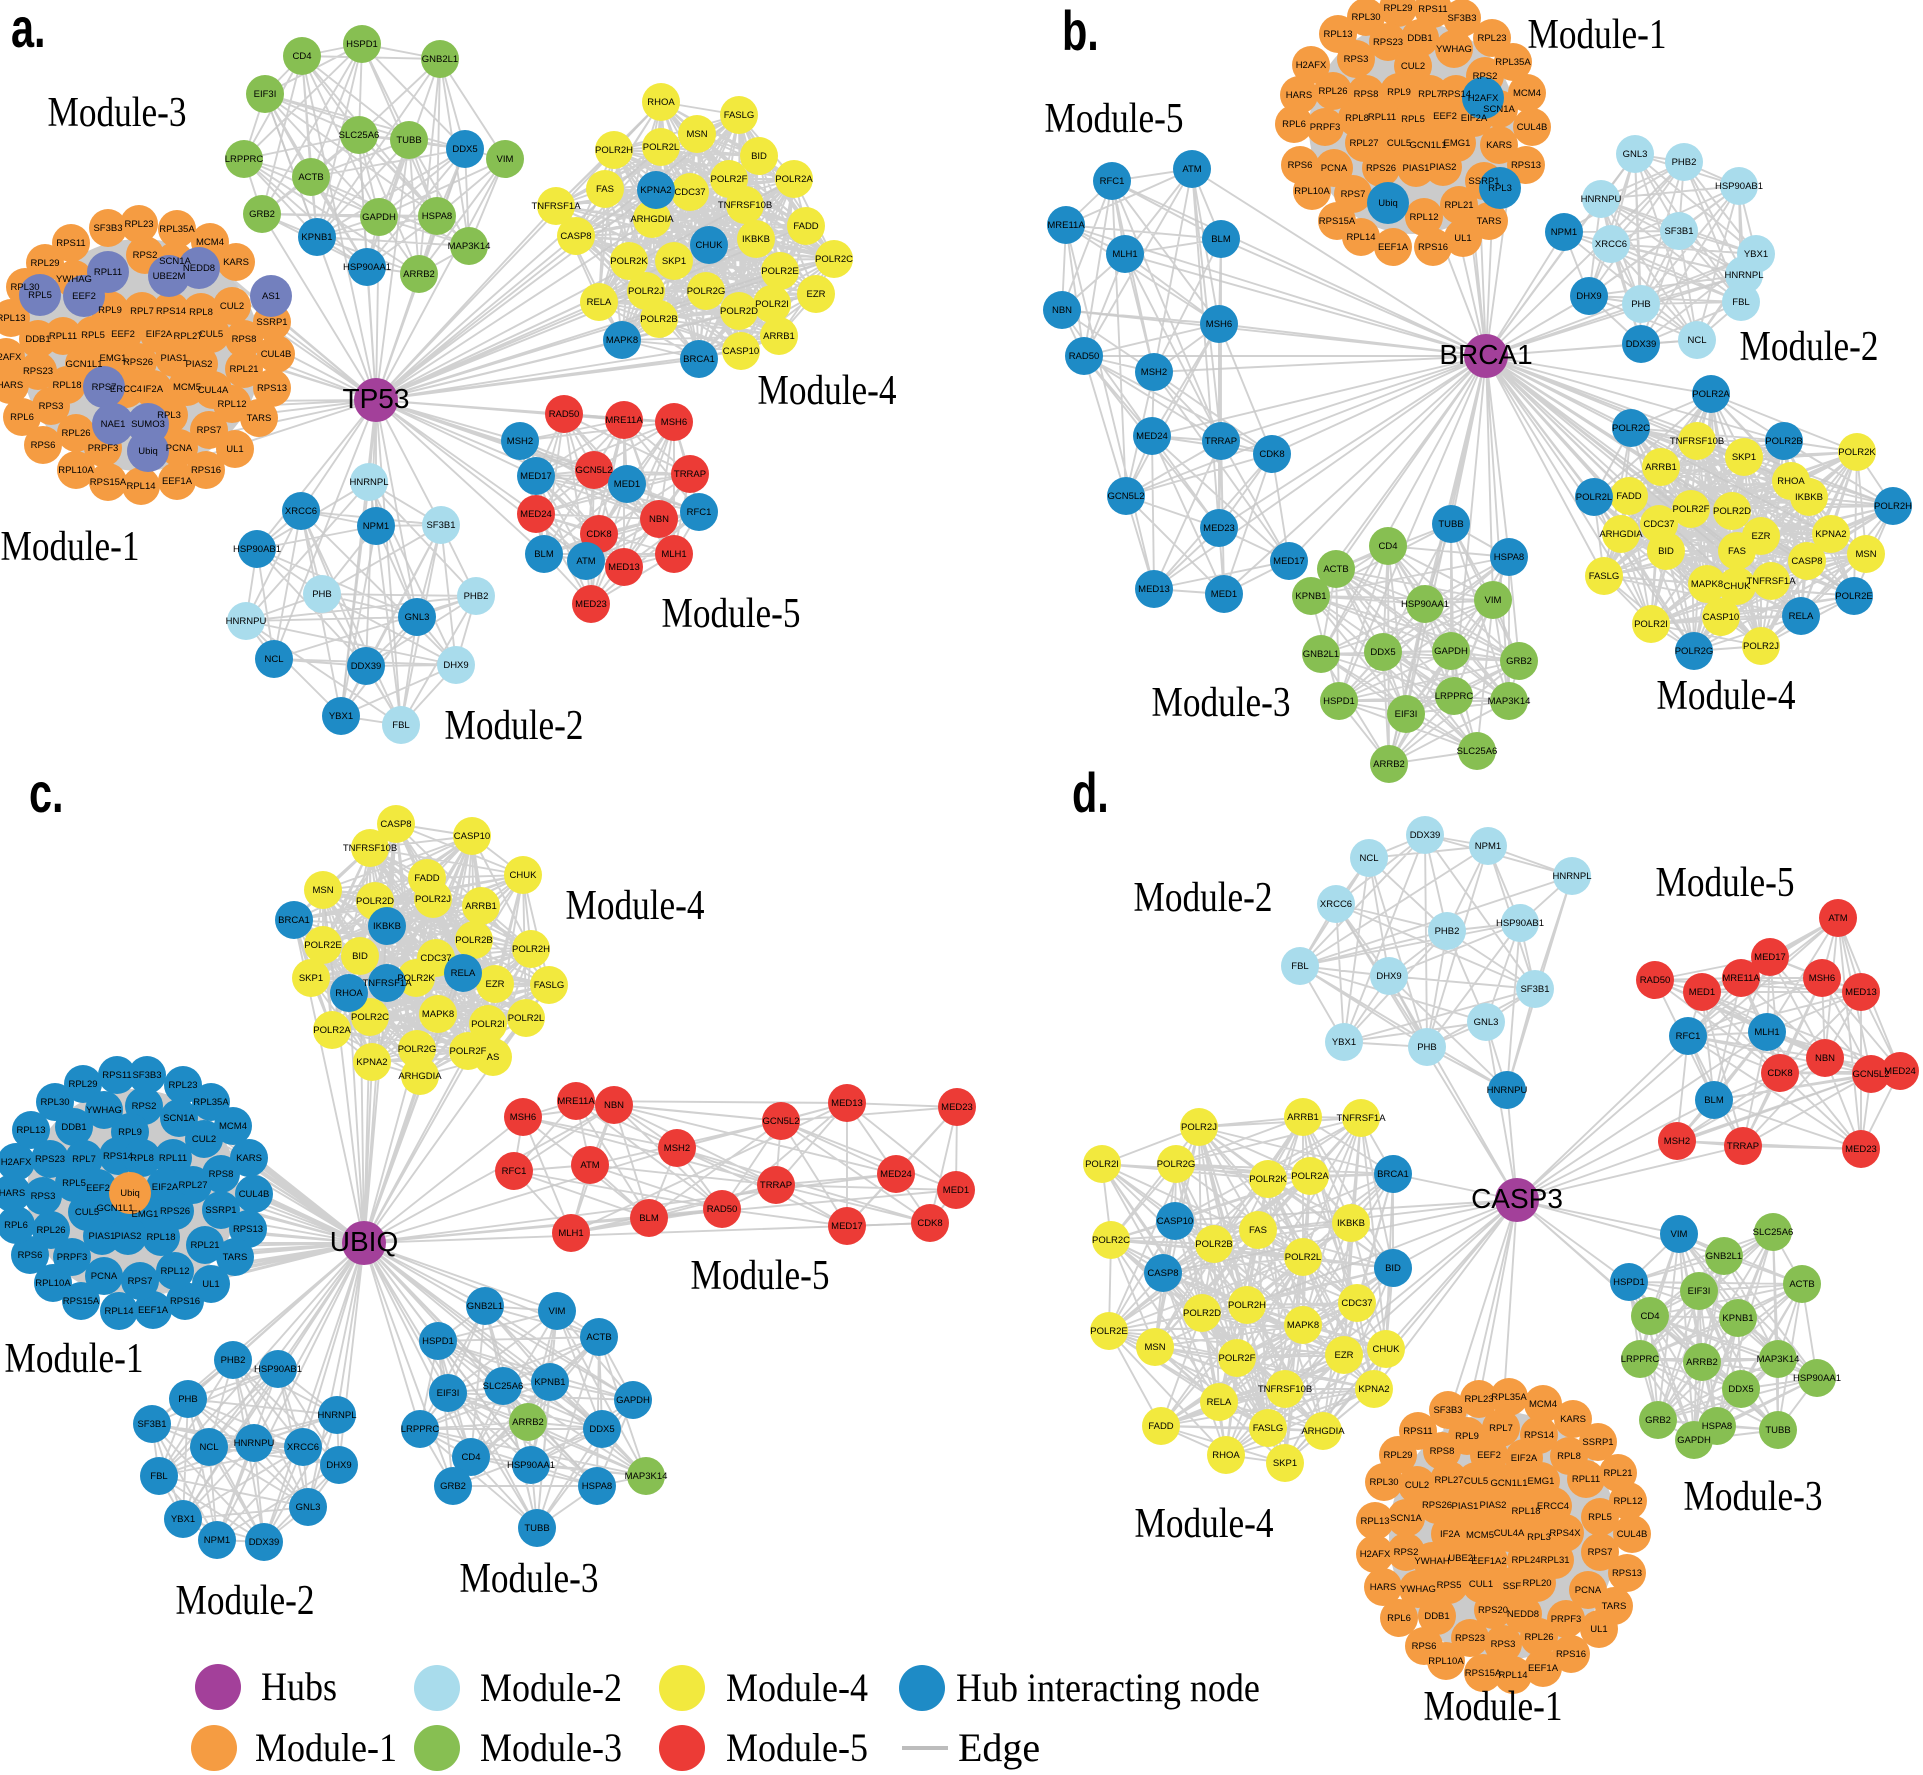  What do you see at coordinates (1688, 1036) in the screenshot?
I see `svg-text: RFC1` at bounding box center [1688, 1036].